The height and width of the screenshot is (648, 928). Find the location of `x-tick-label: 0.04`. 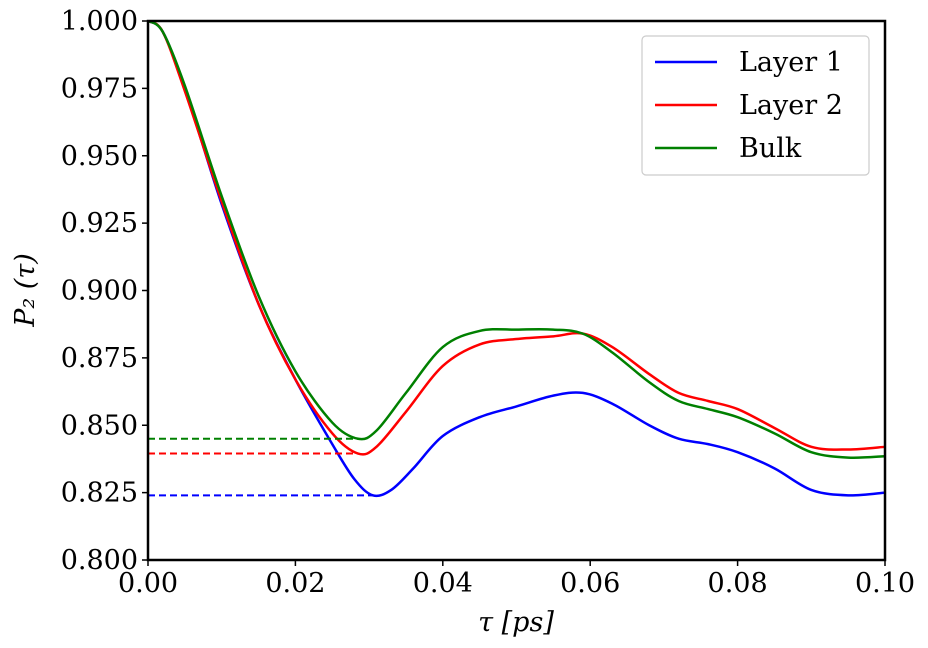

x-tick-label: 0.04 is located at coordinates (443, 583).